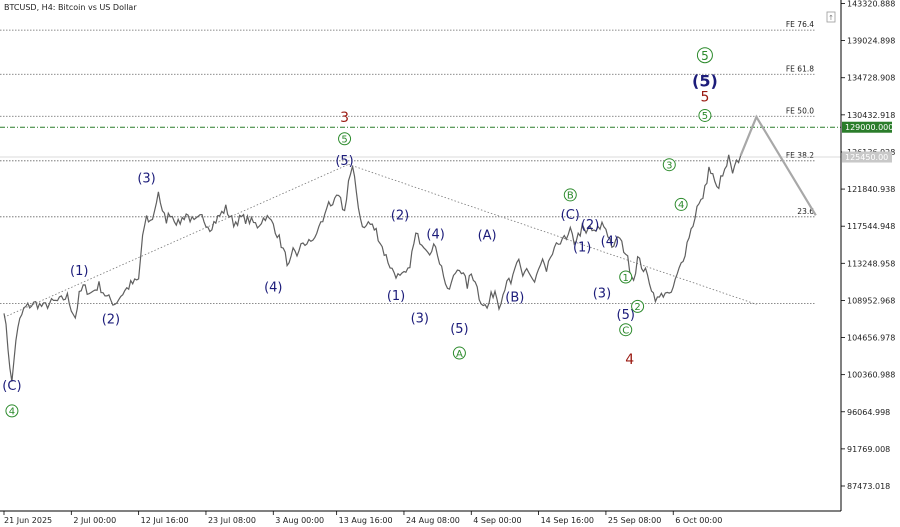  What do you see at coordinates (867, 142) in the screenshot?
I see `price-tags: 129000.000 125450.00` at bounding box center [867, 142].